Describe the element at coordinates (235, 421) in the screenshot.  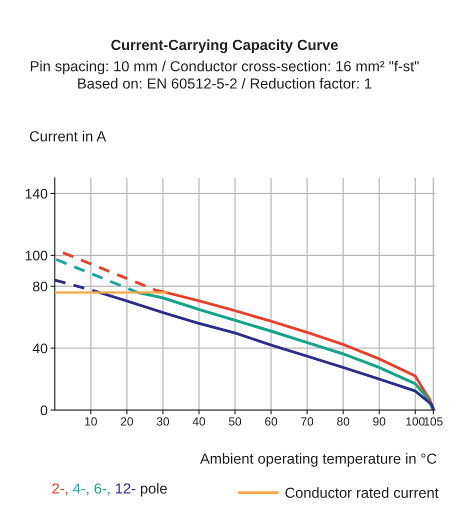
I see `x-tick-label: 50` at that location.